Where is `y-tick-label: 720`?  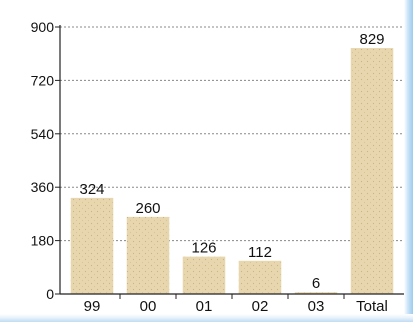
y-tick-label: 720 is located at coordinates (43, 80).